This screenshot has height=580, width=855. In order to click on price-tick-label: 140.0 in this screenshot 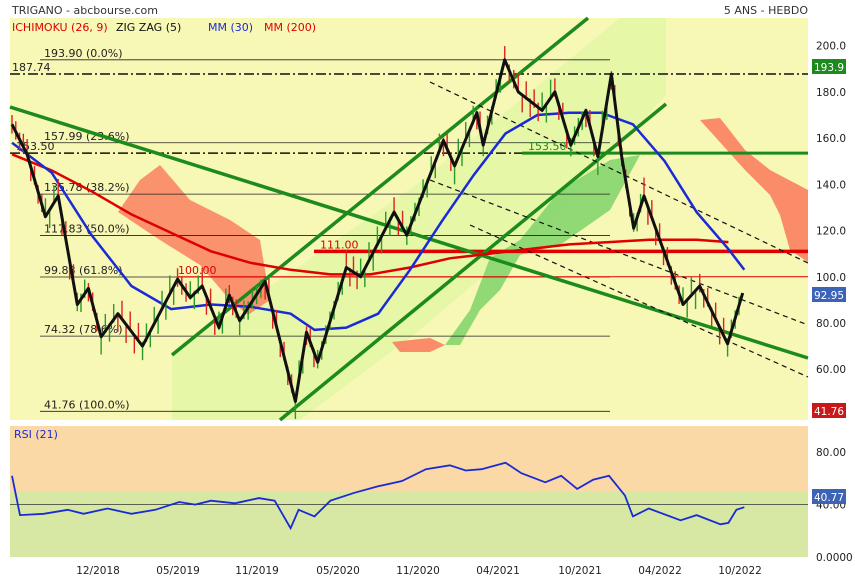, I will do `click(831, 185)`.